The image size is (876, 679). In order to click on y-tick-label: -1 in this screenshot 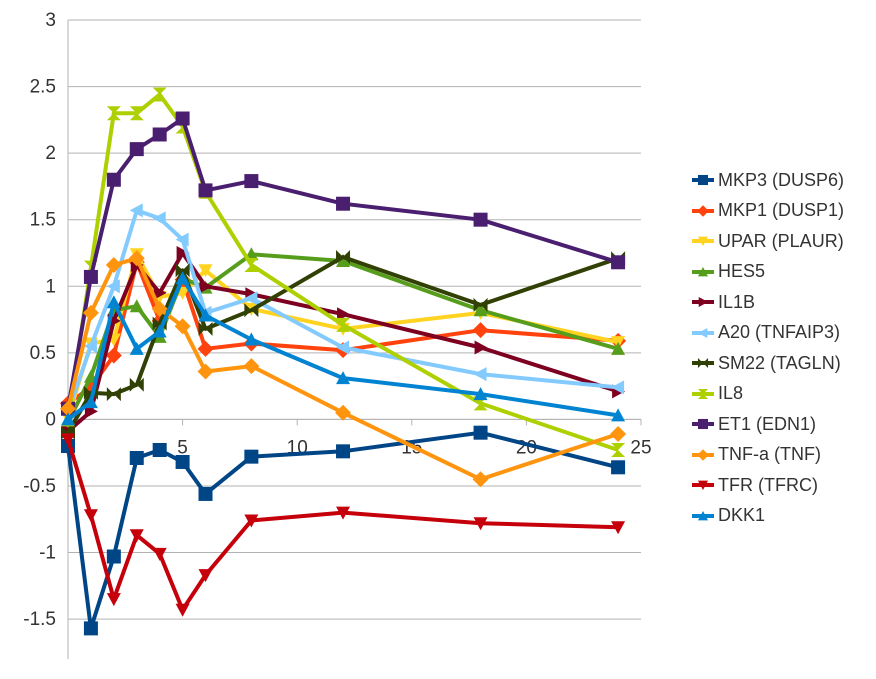, I will do `click(47, 553)`.